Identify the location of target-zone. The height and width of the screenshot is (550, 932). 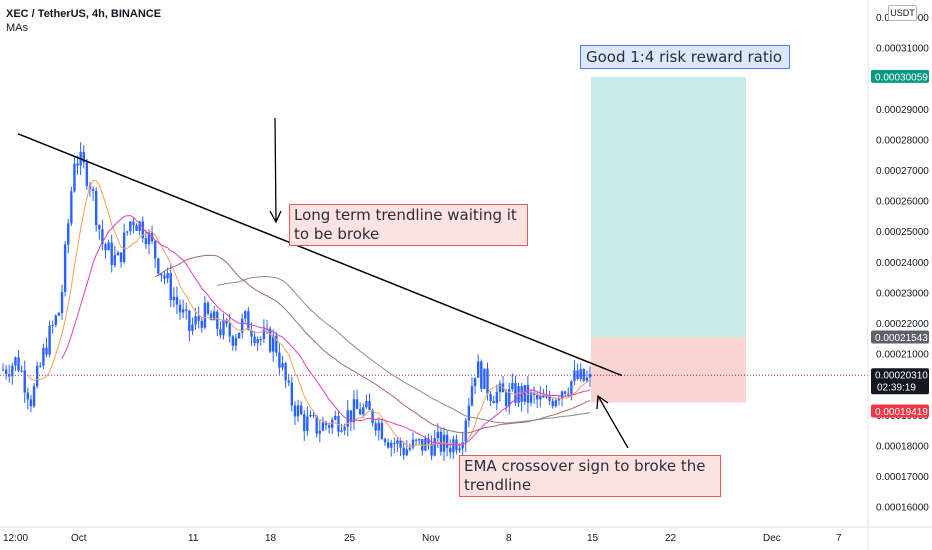
(668, 207).